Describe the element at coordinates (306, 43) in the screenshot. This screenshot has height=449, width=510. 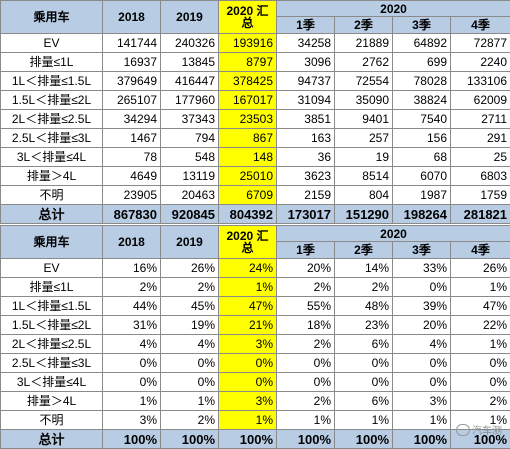
I see `cell-q1: 34258` at that location.